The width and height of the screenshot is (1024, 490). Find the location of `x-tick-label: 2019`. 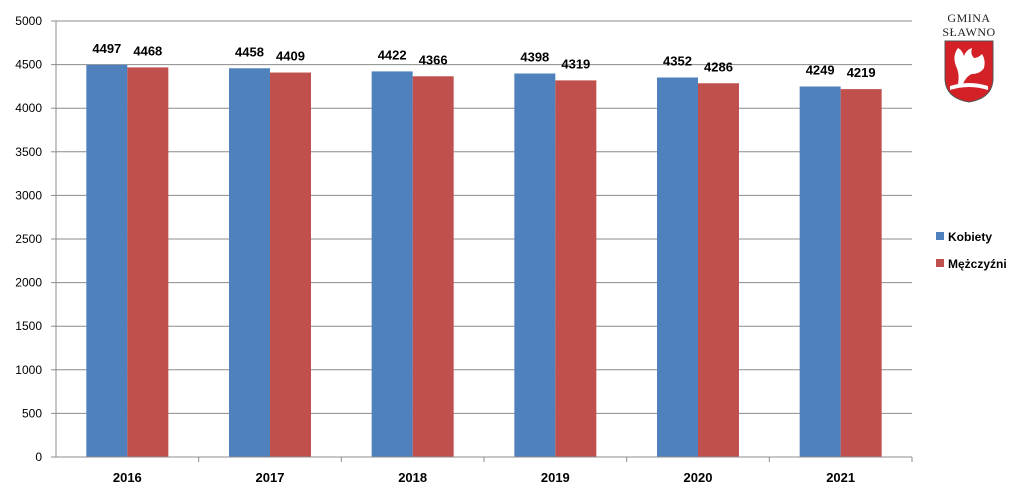

x-tick-label: 2019 is located at coordinates (555, 477).